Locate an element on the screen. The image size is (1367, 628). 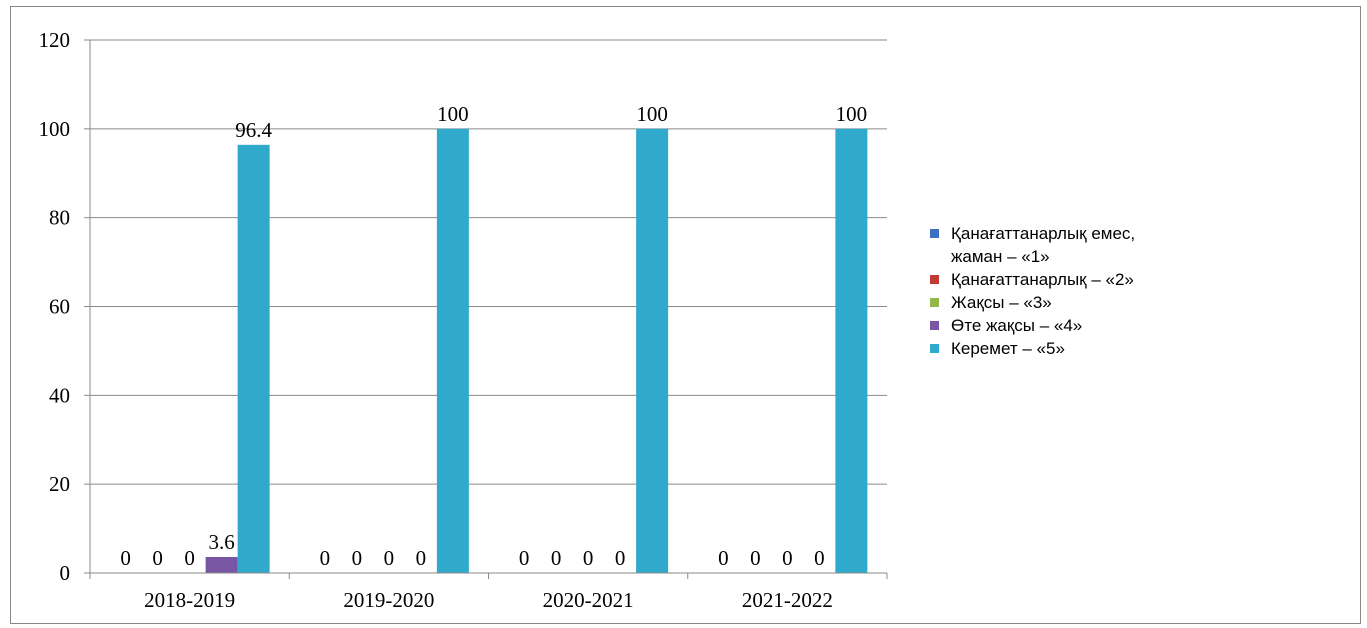
legend-item: Керемет – «5» is located at coordinates (1040, 348).